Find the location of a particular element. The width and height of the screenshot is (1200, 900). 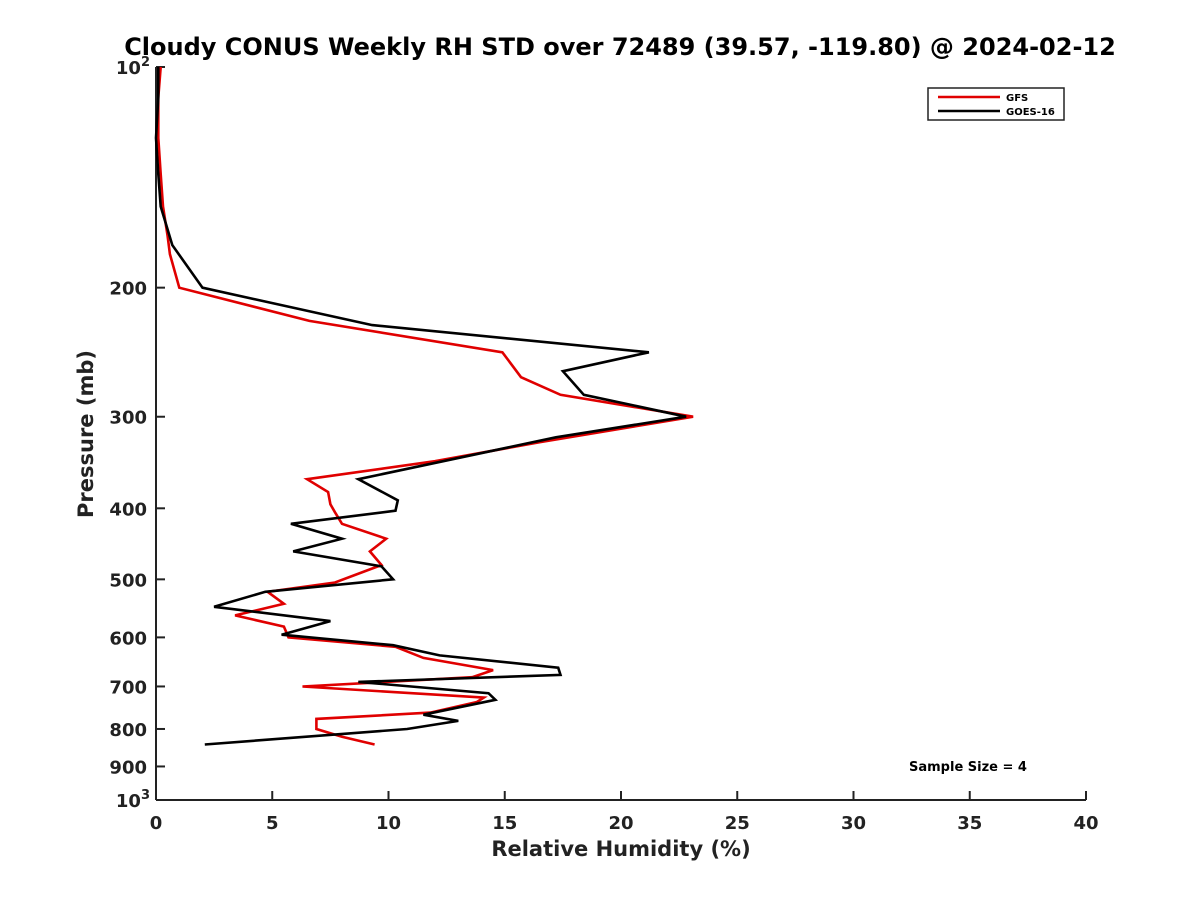

y-axis-label: Pressure (mb) is located at coordinates (86, 434).